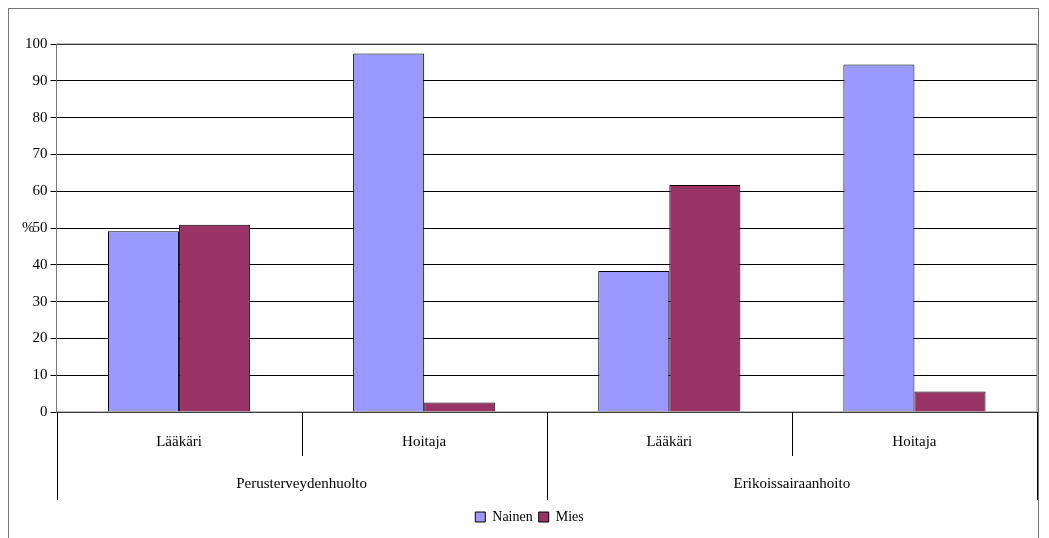  I want to click on y-tick-label: 0, so click(44, 410).